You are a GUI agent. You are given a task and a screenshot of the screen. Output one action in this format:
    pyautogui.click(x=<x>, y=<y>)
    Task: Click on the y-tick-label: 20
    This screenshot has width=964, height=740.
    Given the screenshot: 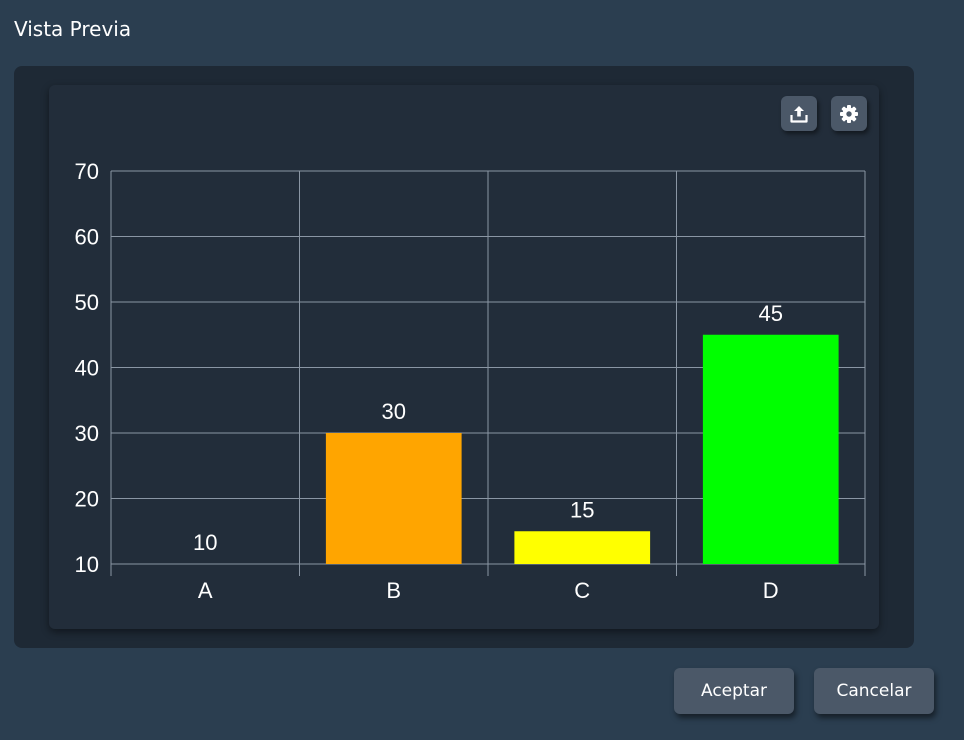 What is the action you would take?
    pyautogui.click(x=87, y=499)
    